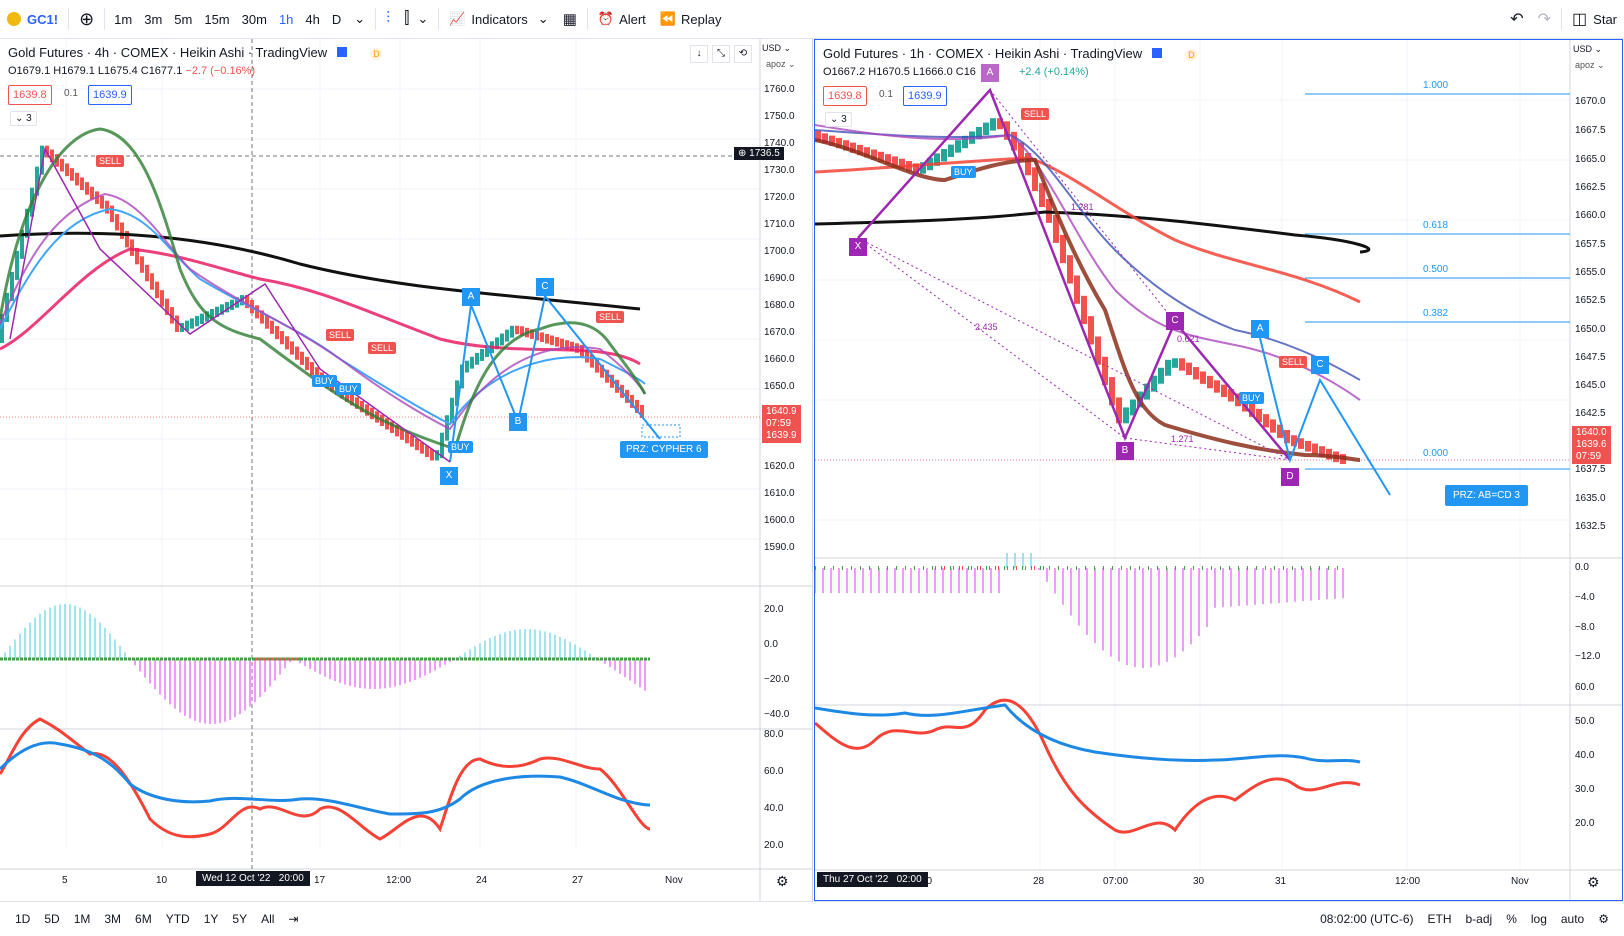 This screenshot has width=1624, height=936. I want to click on high-value: H1679.1, so click(74, 71).